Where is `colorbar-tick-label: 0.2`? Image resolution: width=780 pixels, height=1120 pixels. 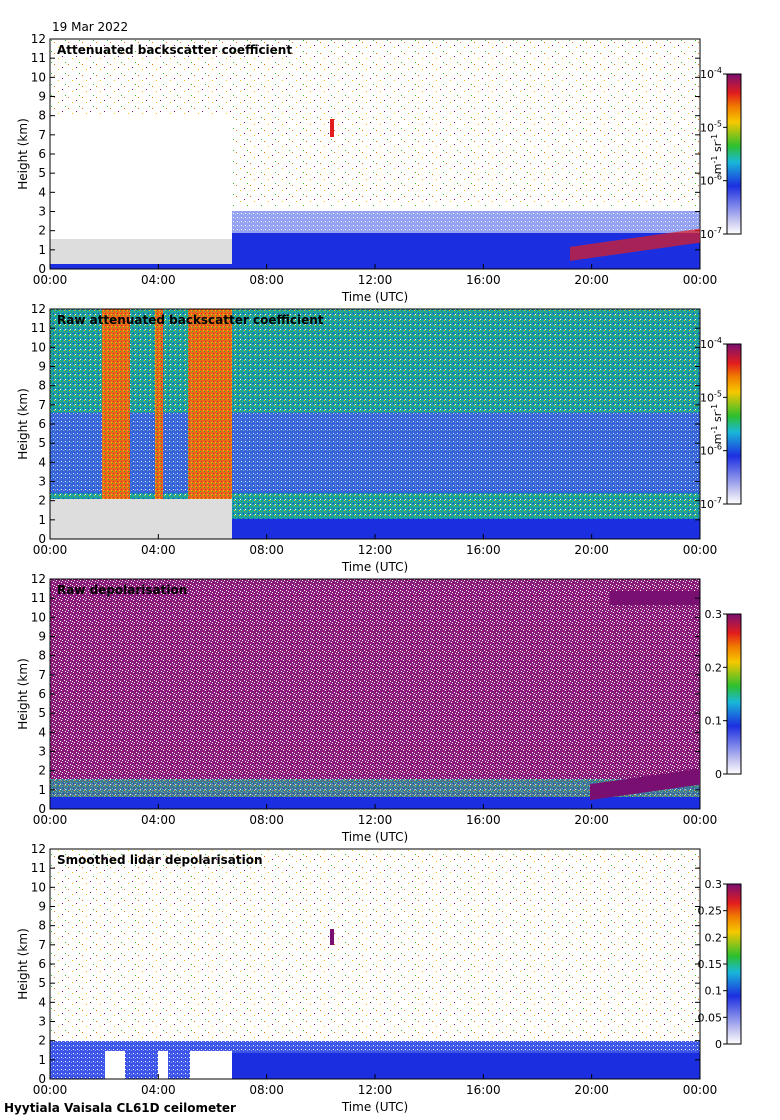 colorbar-tick-label: 0.2 is located at coordinates (714, 667).